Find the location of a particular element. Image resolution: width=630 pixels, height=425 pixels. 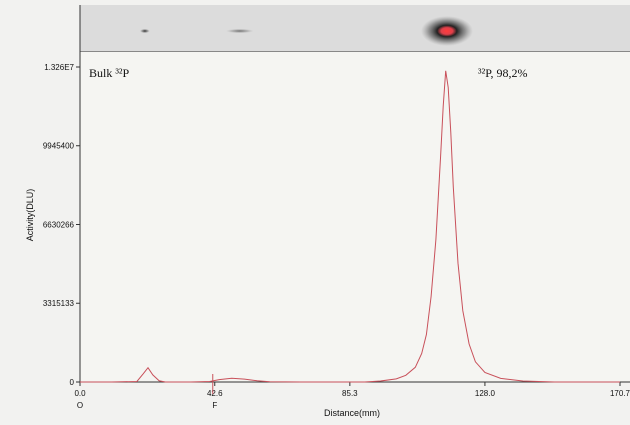

y-axis-label: Activity(DLU) is located at coordinates (30, 215).